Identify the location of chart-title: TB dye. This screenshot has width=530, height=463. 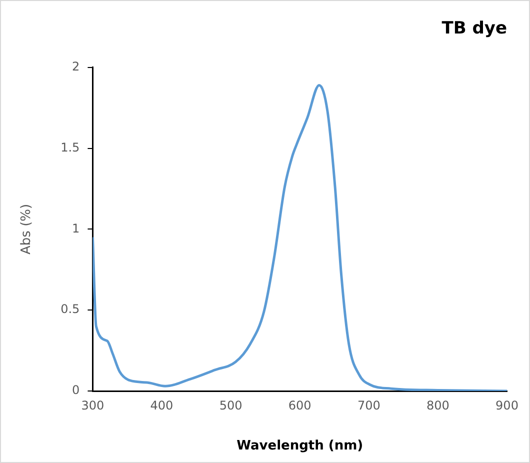
(474, 28).